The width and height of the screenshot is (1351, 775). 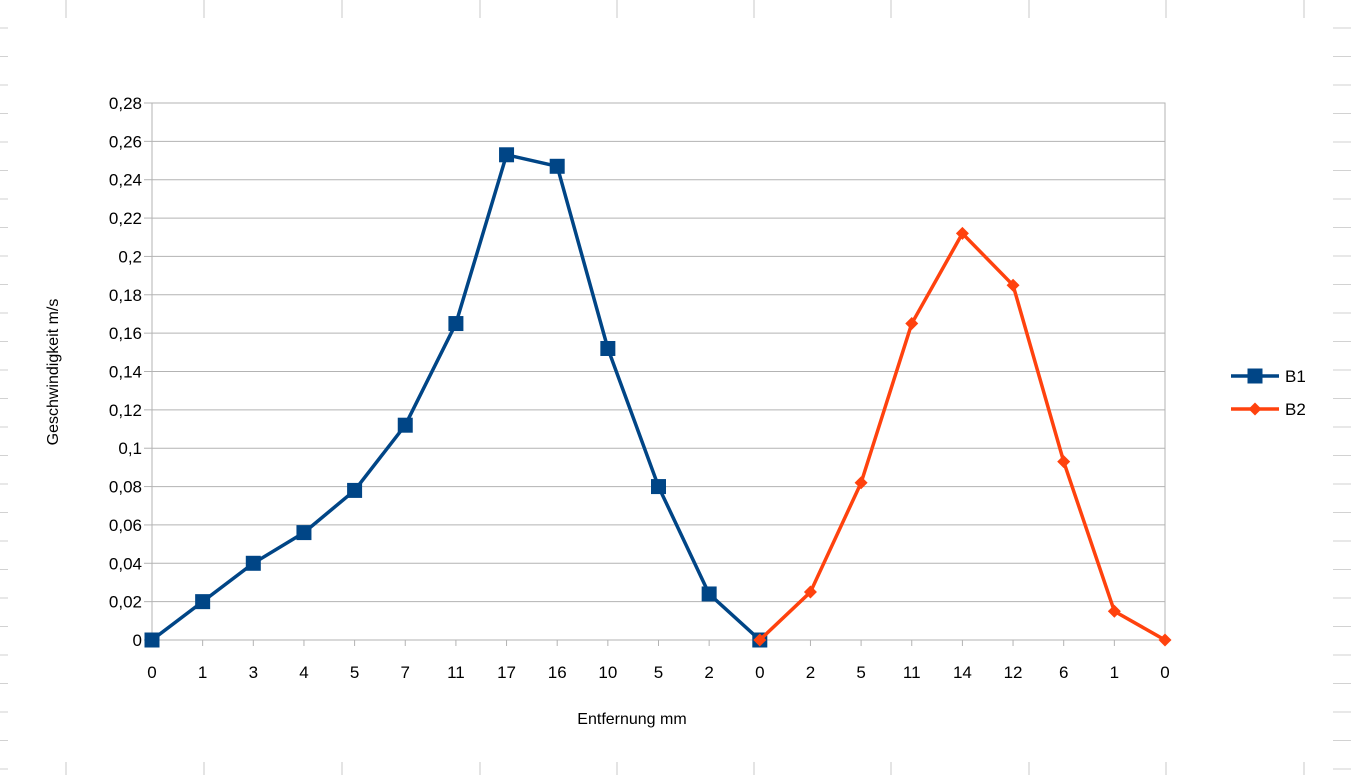 What do you see at coordinates (1295, 376) in the screenshot?
I see `legend-label: B1` at bounding box center [1295, 376].